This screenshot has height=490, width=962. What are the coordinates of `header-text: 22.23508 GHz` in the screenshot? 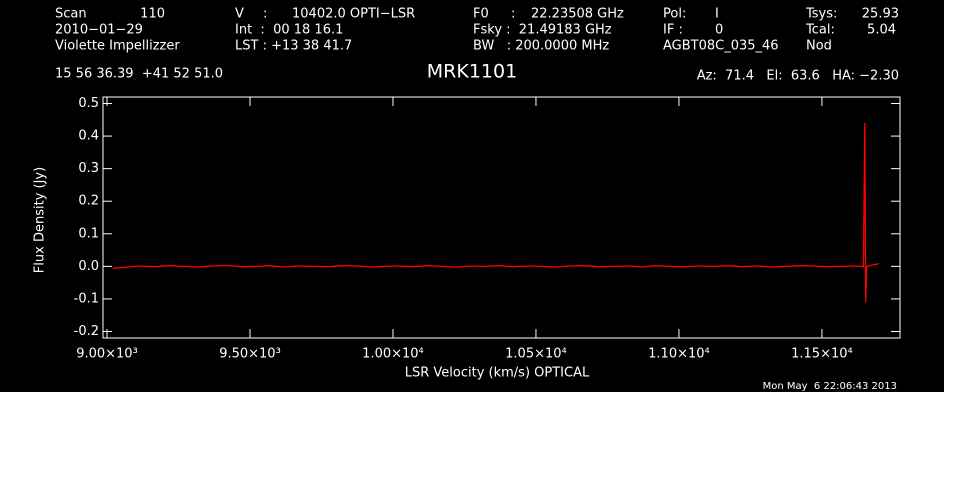 It's located at (577, 14).